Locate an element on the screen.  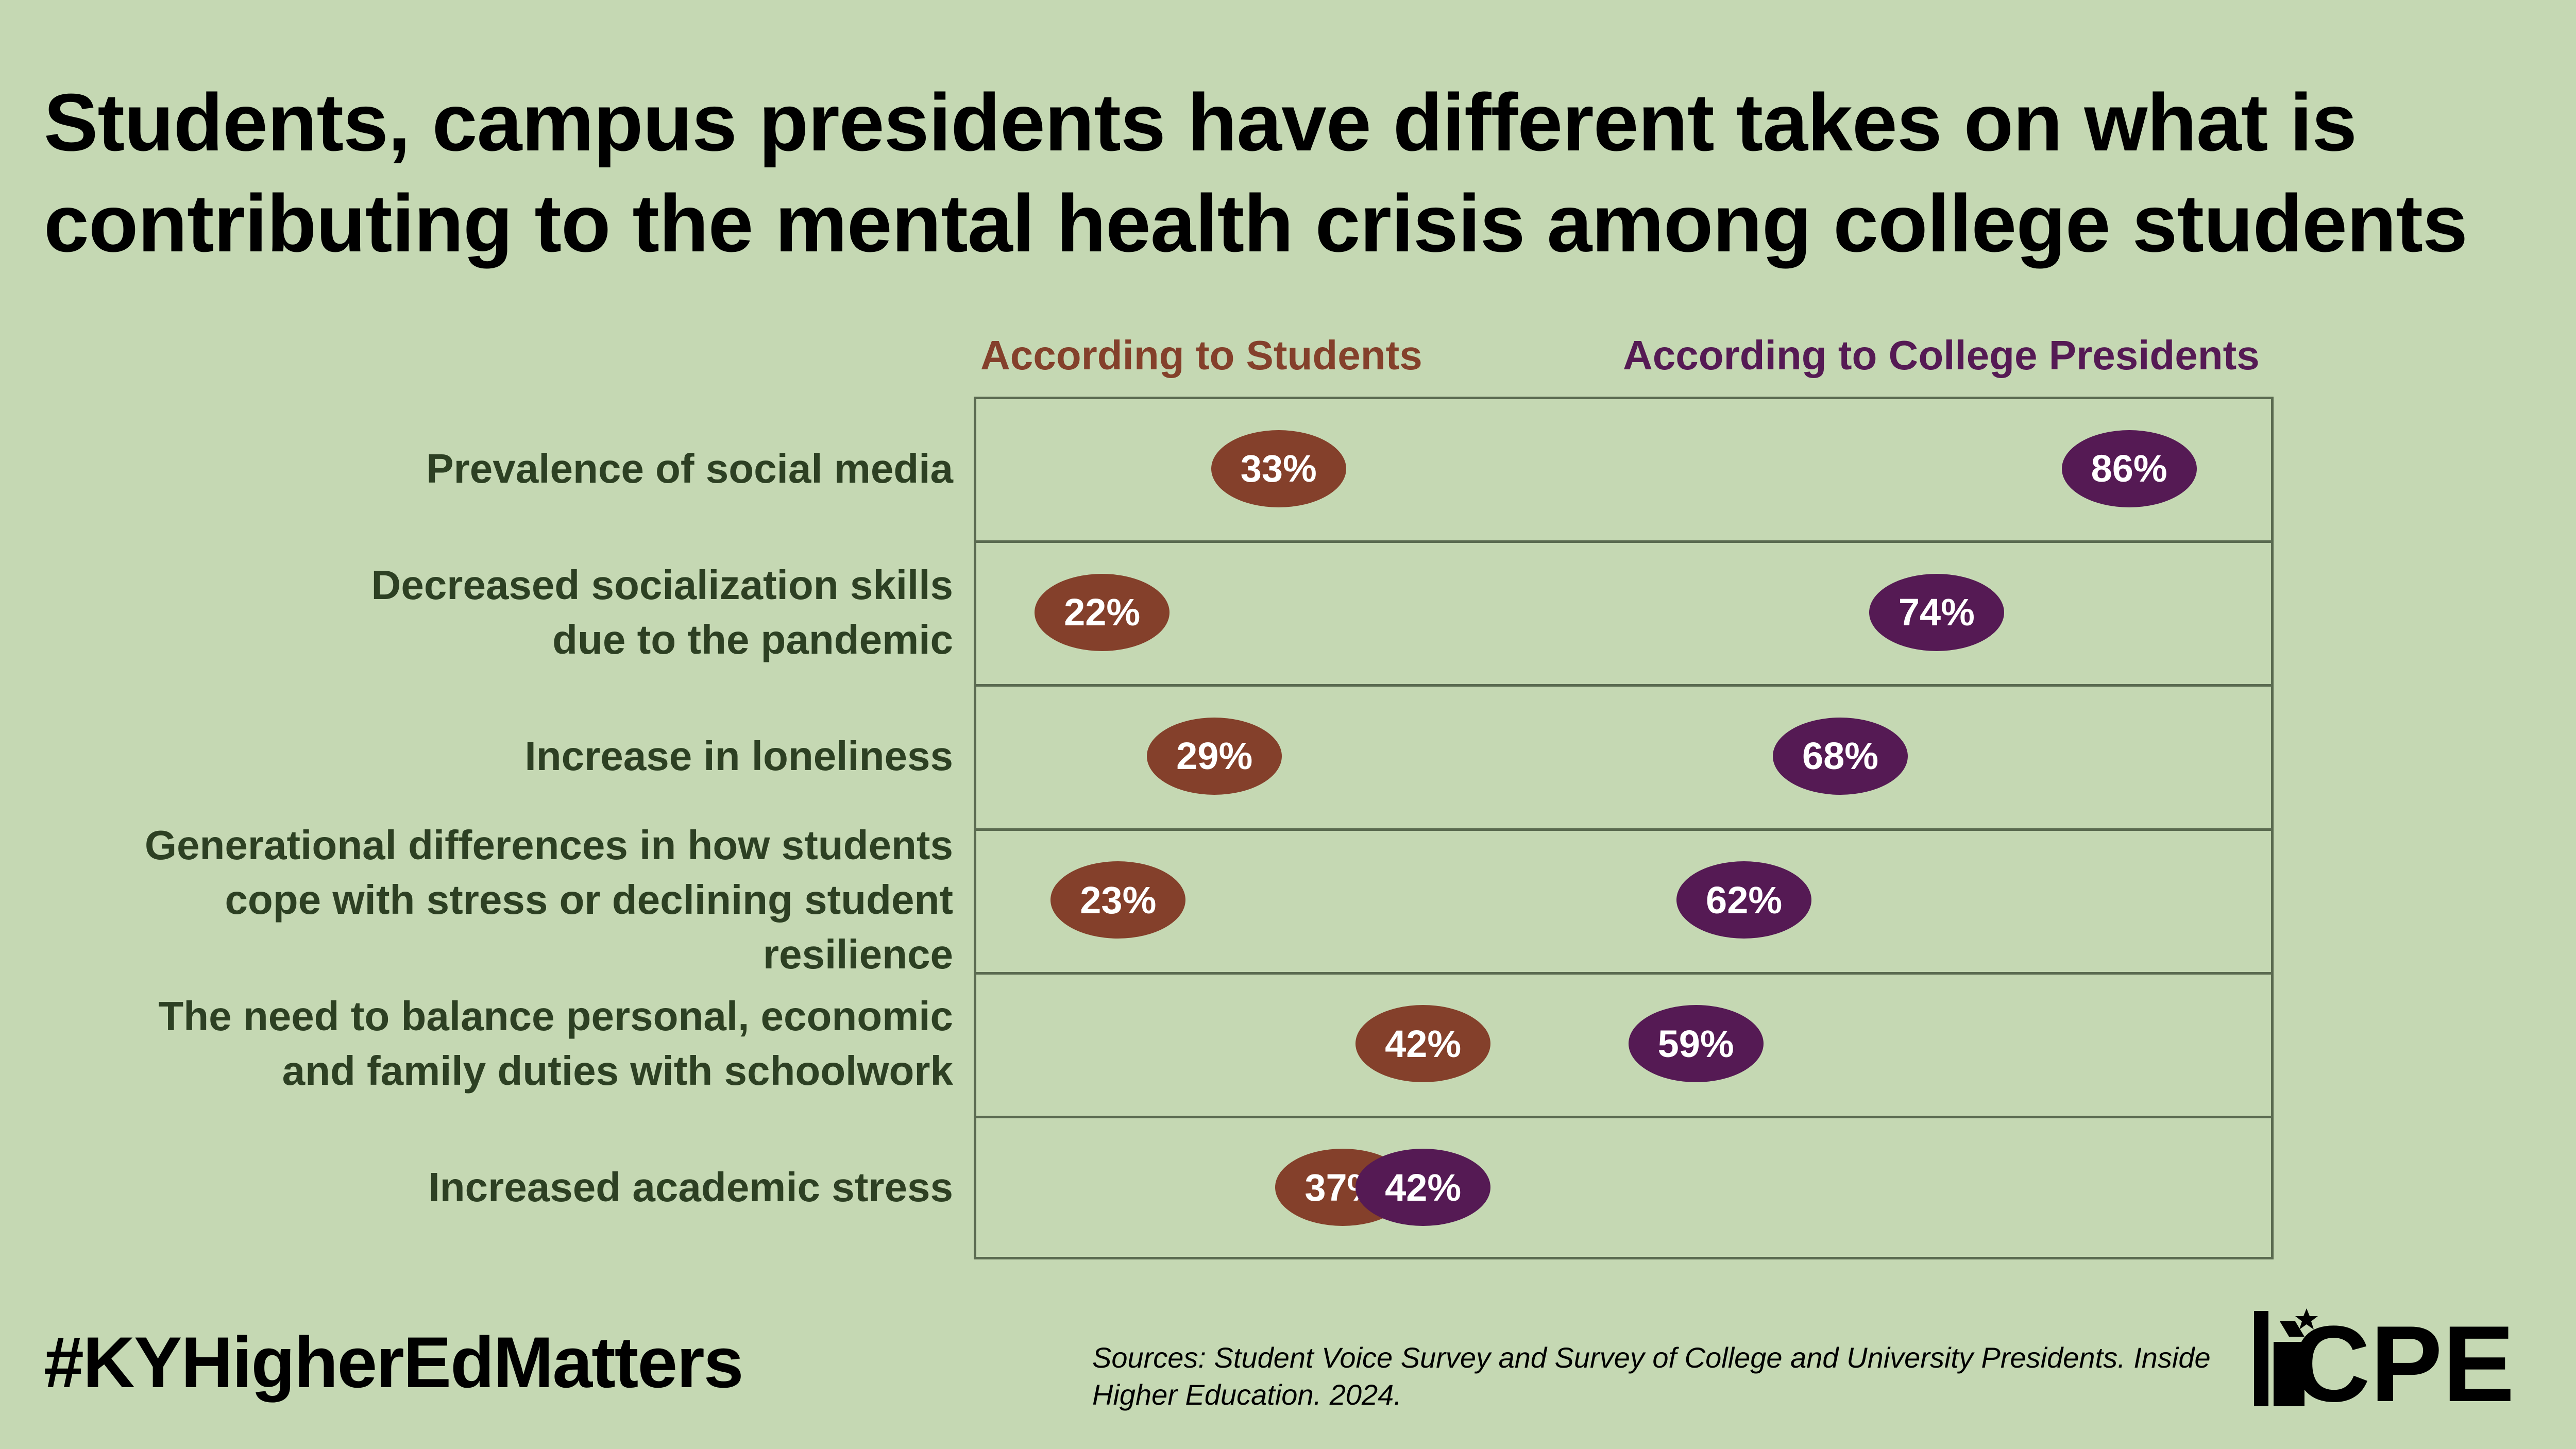
students-value-bubble: 23% is located at coordinates (1118, 900).